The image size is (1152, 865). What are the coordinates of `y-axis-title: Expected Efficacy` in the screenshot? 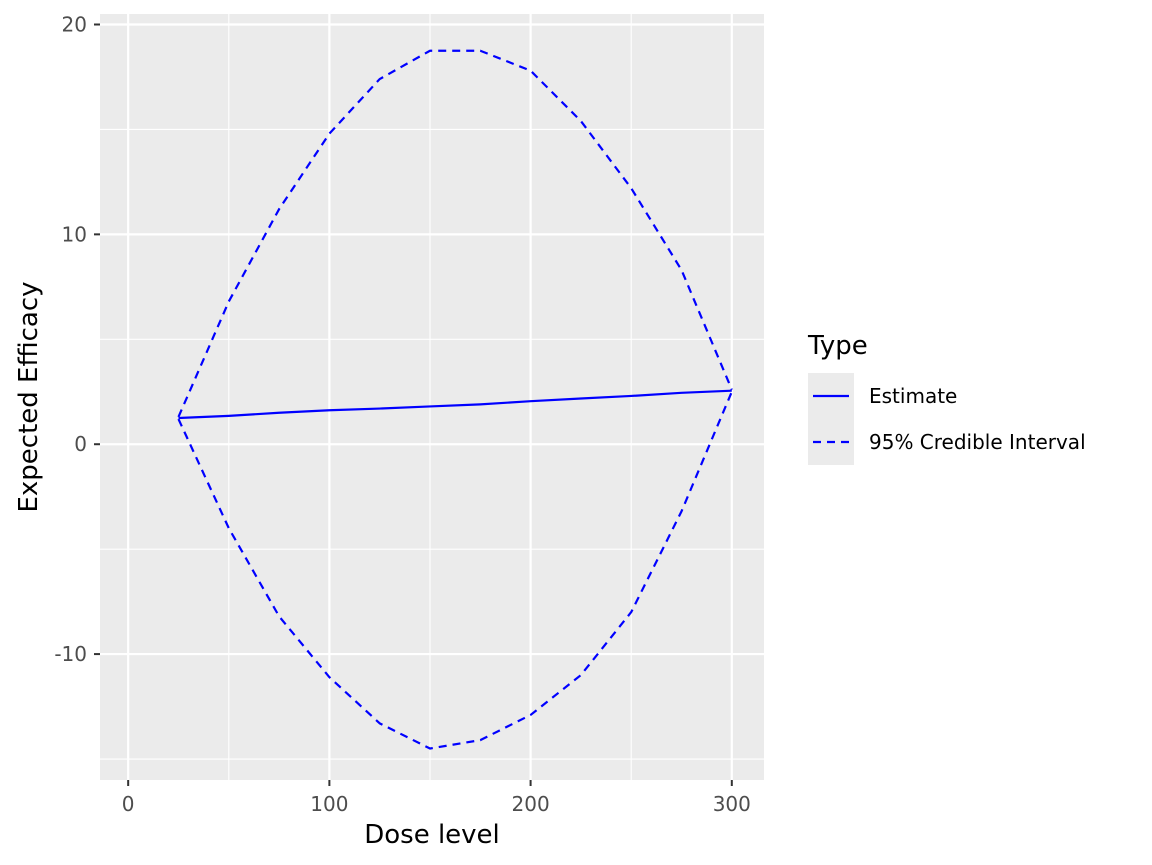 It's located at (29, 396).